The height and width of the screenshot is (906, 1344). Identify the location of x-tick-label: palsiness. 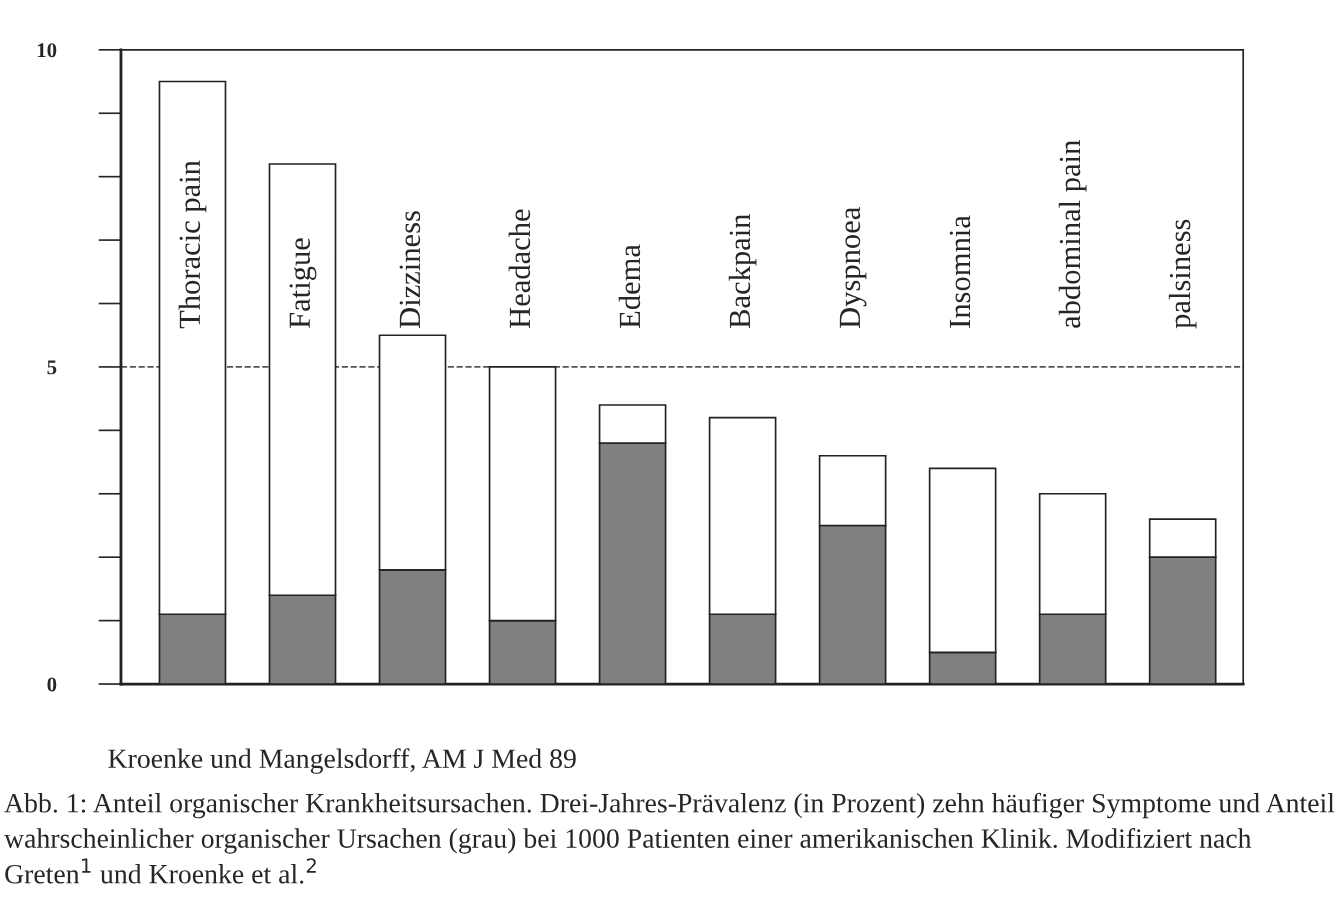
(1182, 274).